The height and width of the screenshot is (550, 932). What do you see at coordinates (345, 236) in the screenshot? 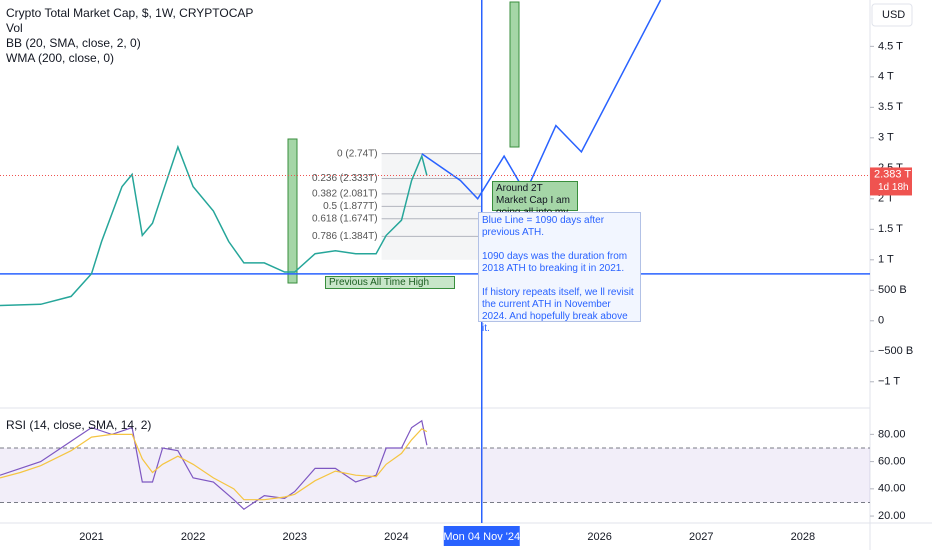
I see `fib-label: 0.786 (1.384T)` at bounding box center [345, 236].